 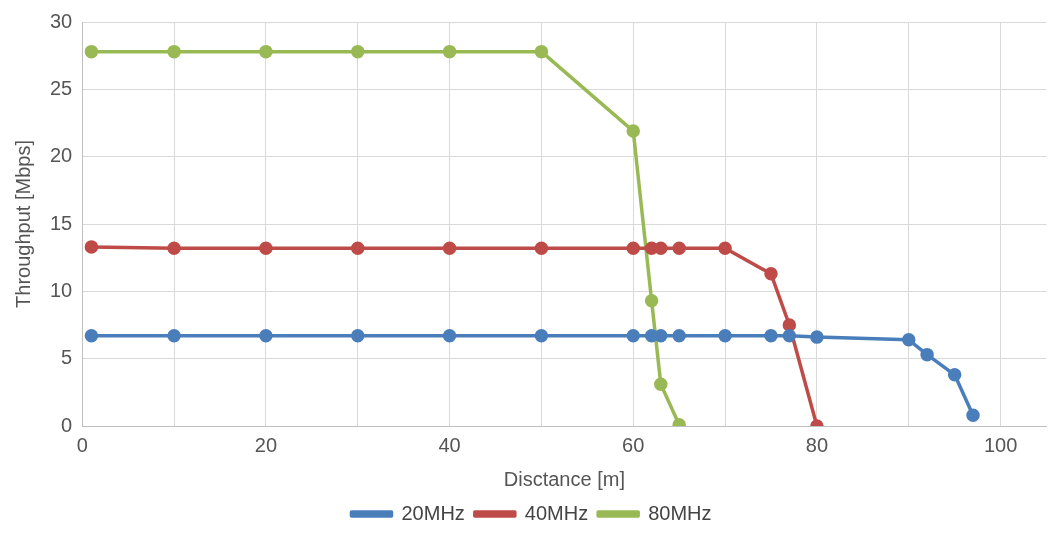 I want to click on x-tick-label: 40, so click(x=449, y=444).